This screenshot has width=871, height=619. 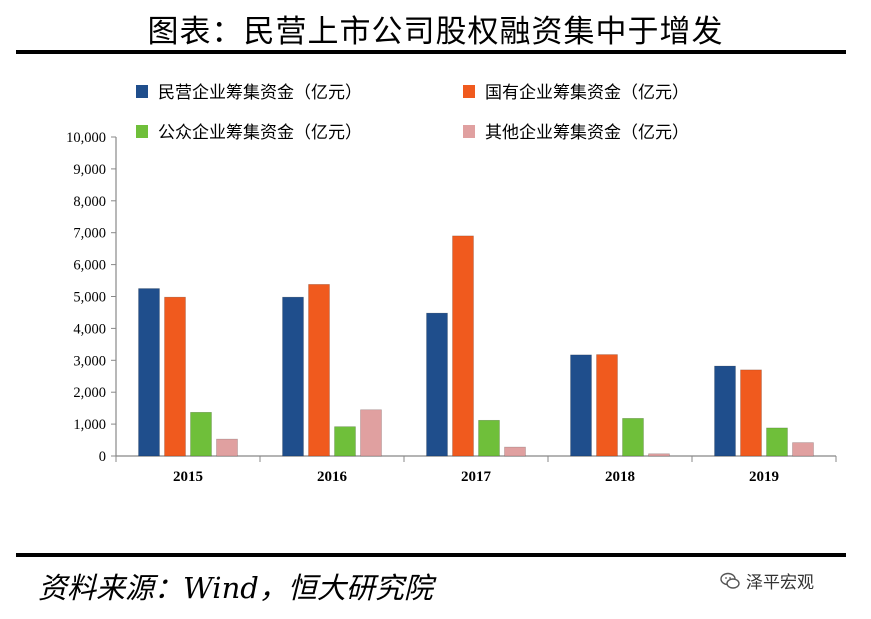 What do you see at coordinates (332, 477) in the screenshot?
I see `x-tick-label: 2016` at bounding box center [332, 477].